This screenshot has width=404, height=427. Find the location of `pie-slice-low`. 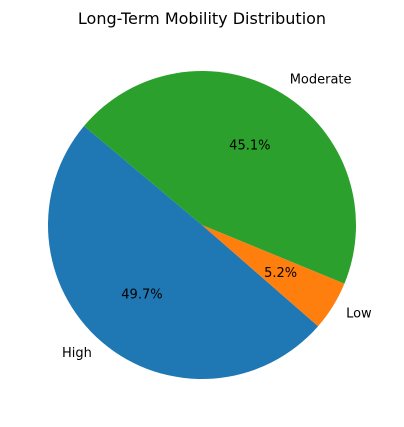

pie-slice-low is located at coordinates (273, 276).